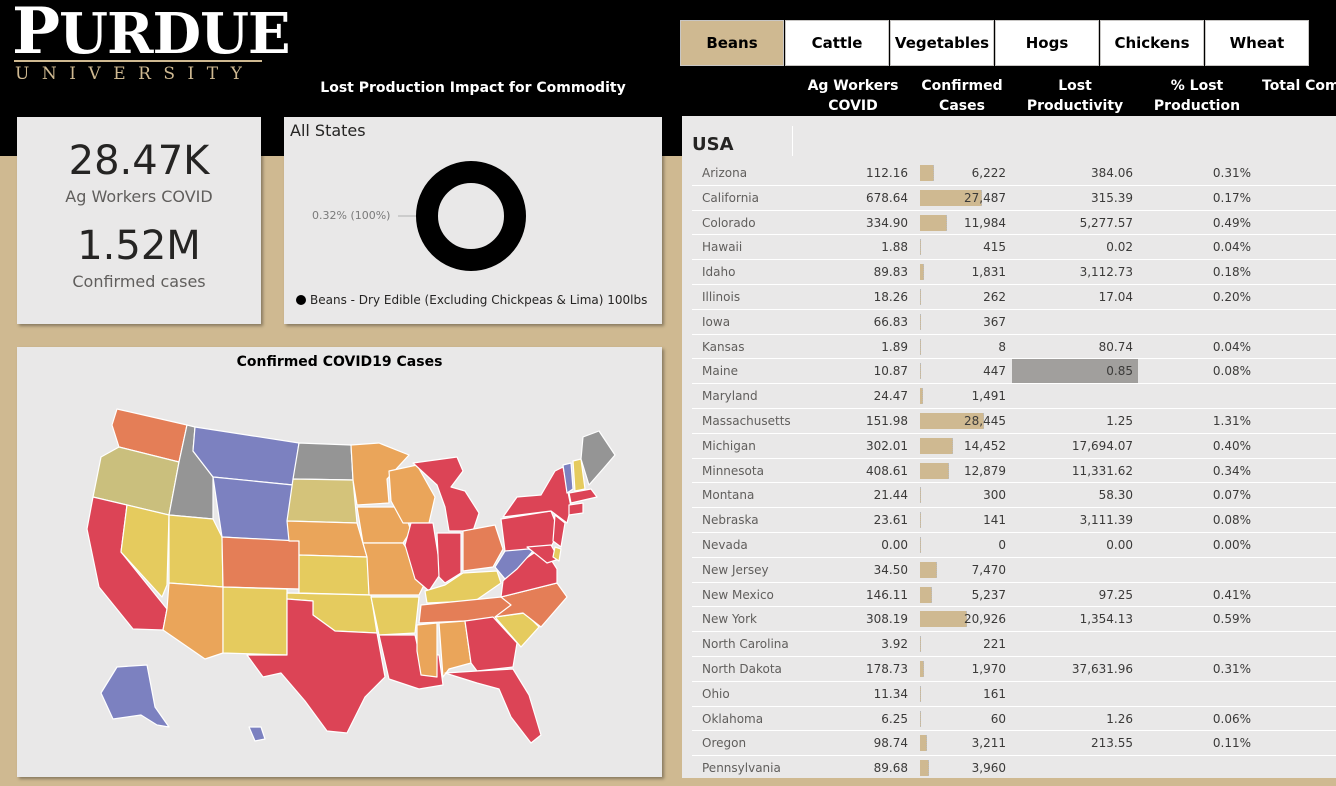 The image size is (1336, 786). I want to click on state-nebraska, so click(327, 539).